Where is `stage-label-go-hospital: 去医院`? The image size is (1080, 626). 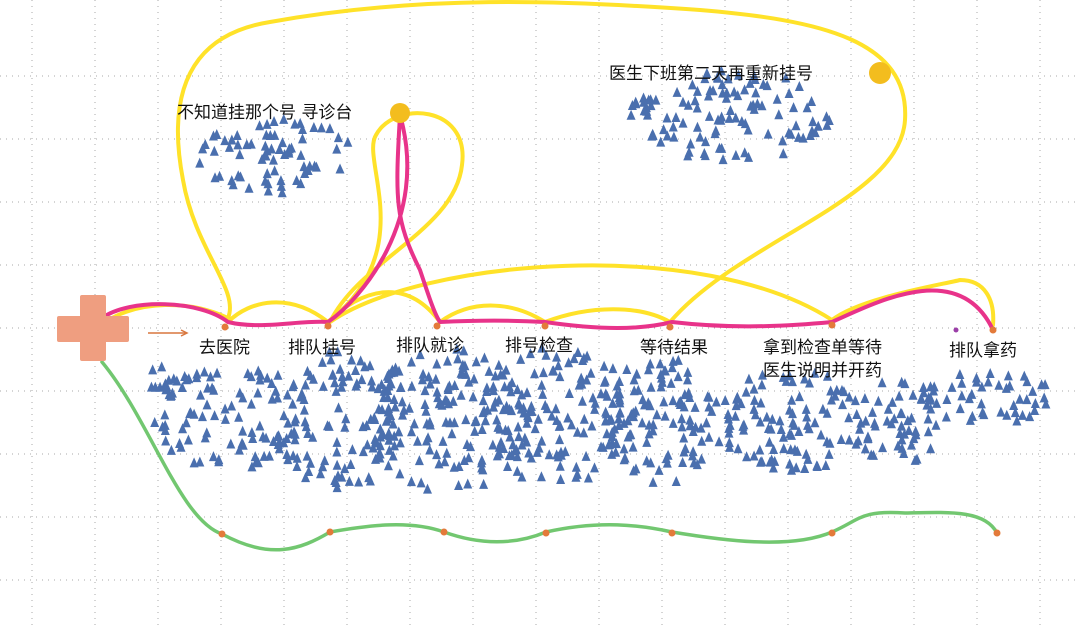
stage-label-go-hospital: 去医院 is located at coordinates (224, 348).